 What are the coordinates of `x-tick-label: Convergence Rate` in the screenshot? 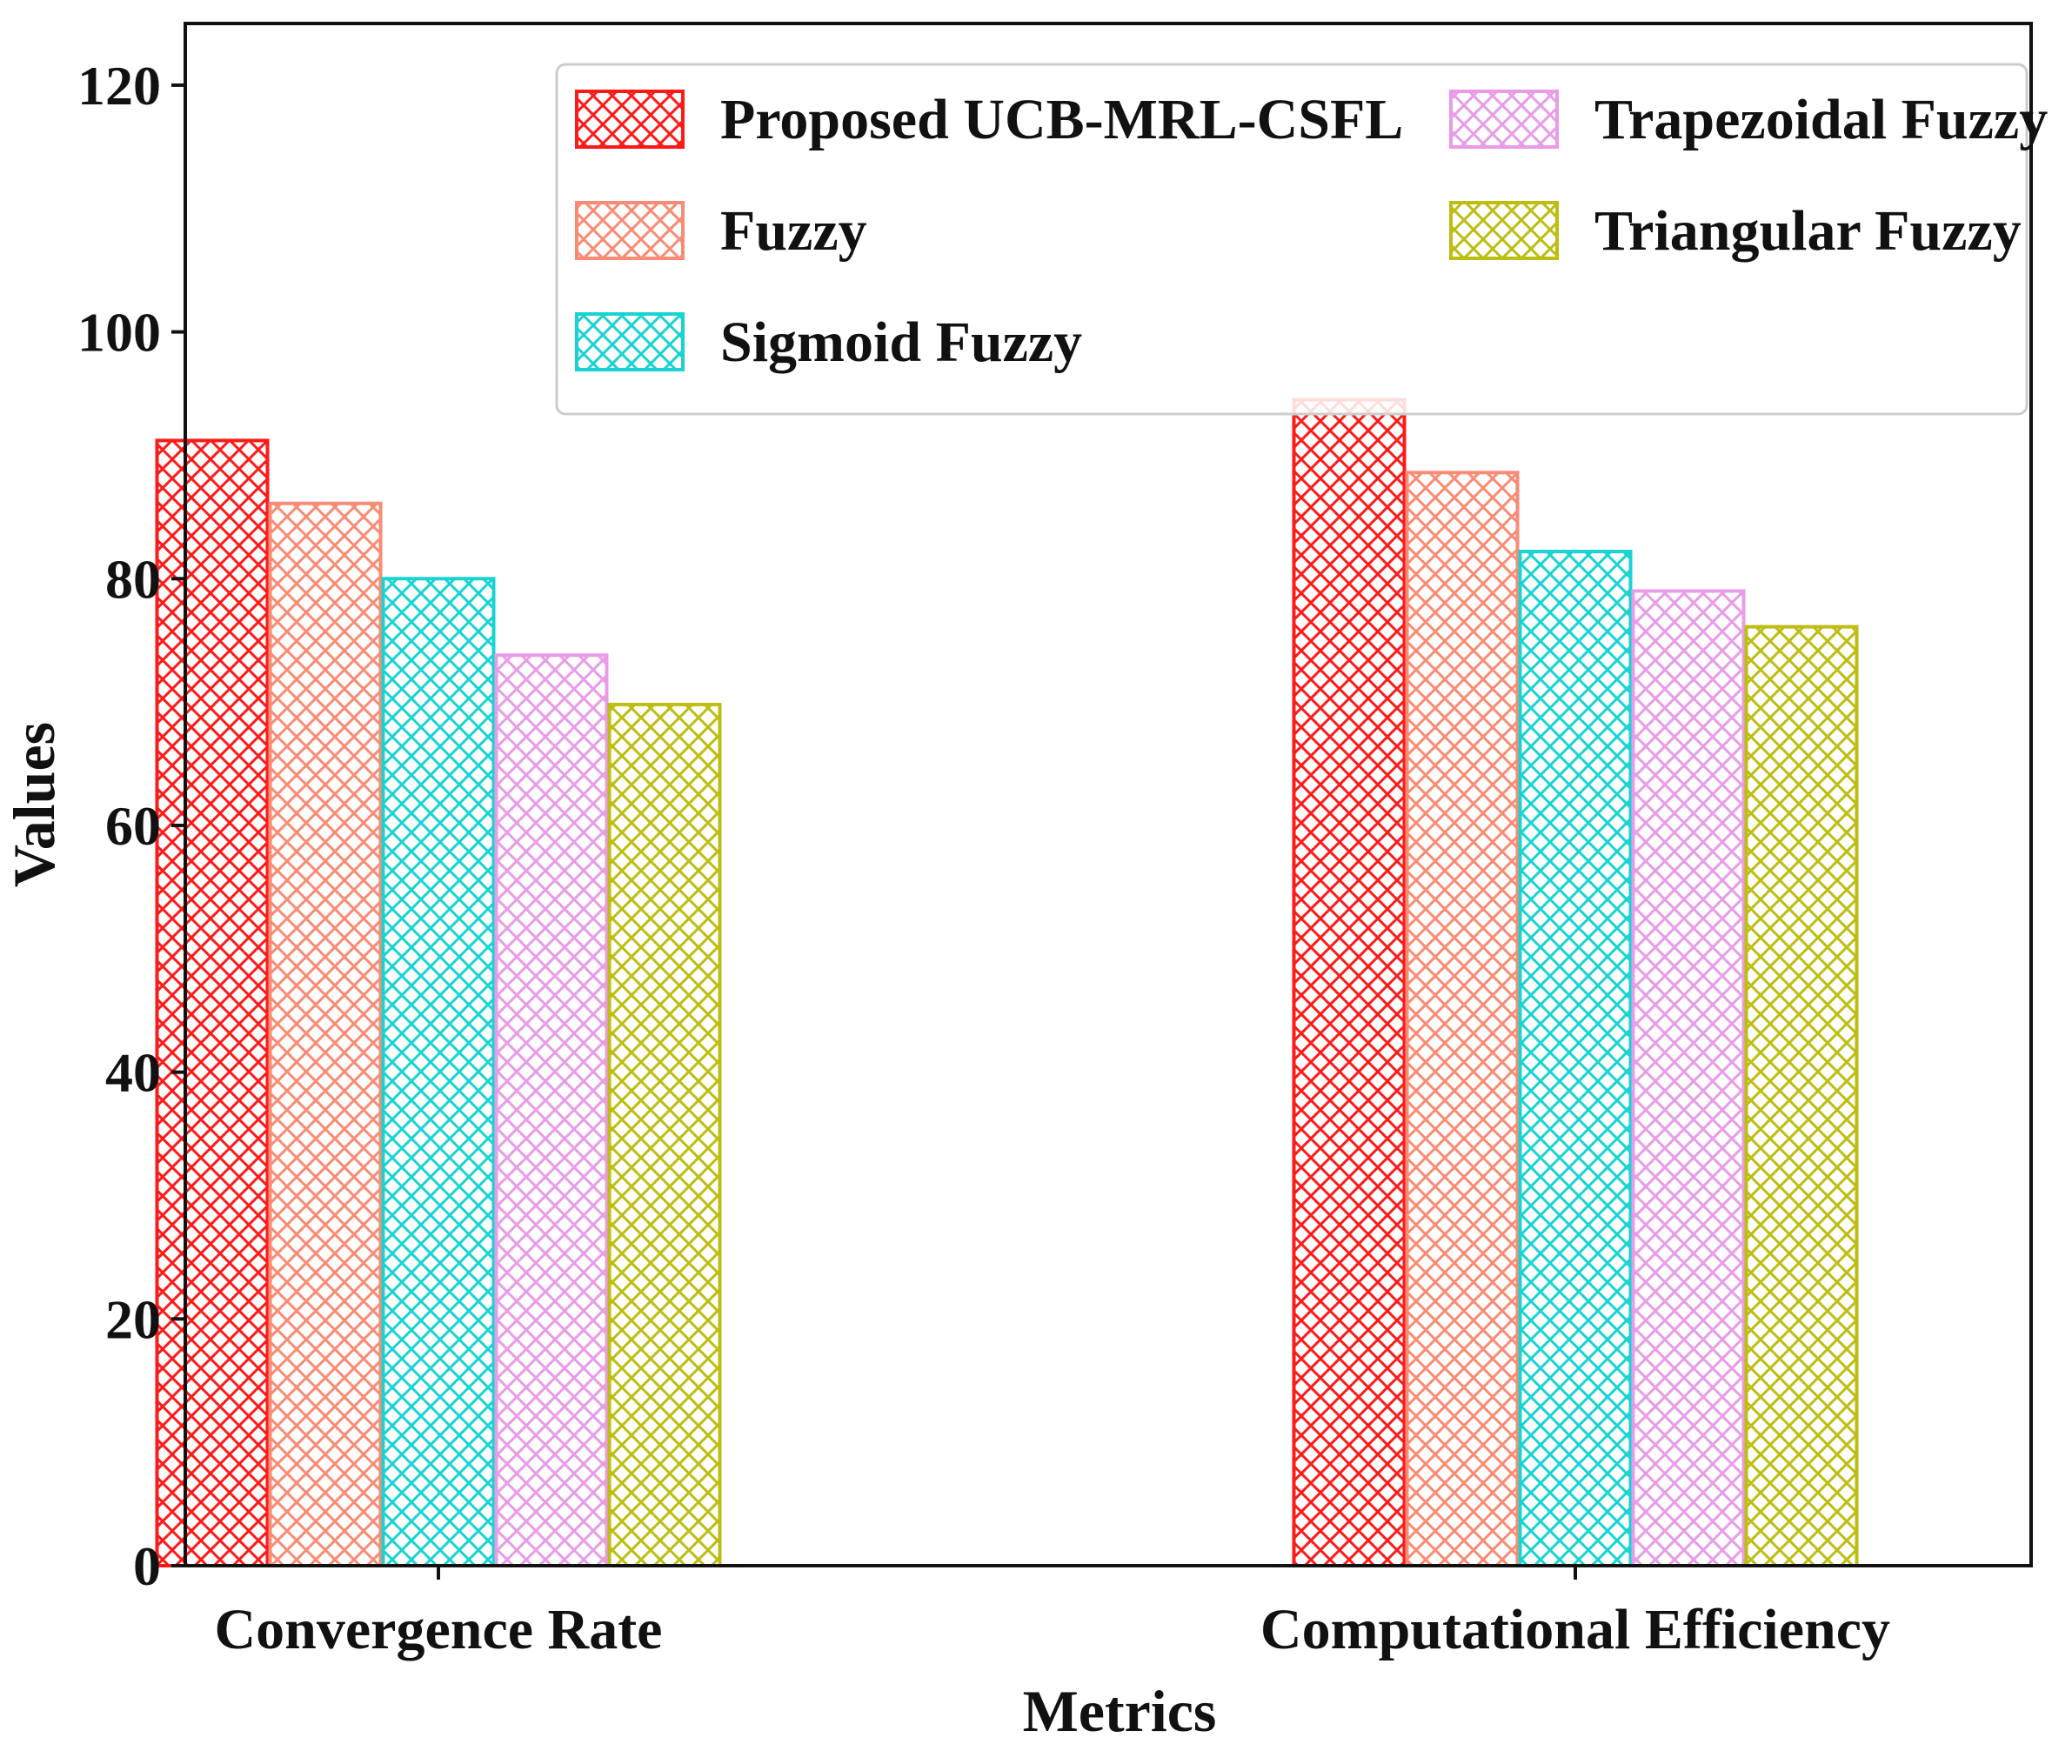 It's located at (439, 1629).